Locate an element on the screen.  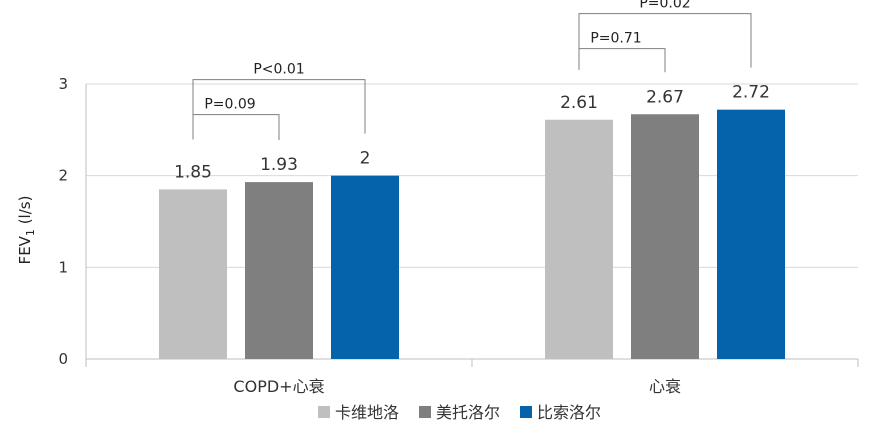
legend-item: 比索洛尔 is located at coordinates (560, 412).